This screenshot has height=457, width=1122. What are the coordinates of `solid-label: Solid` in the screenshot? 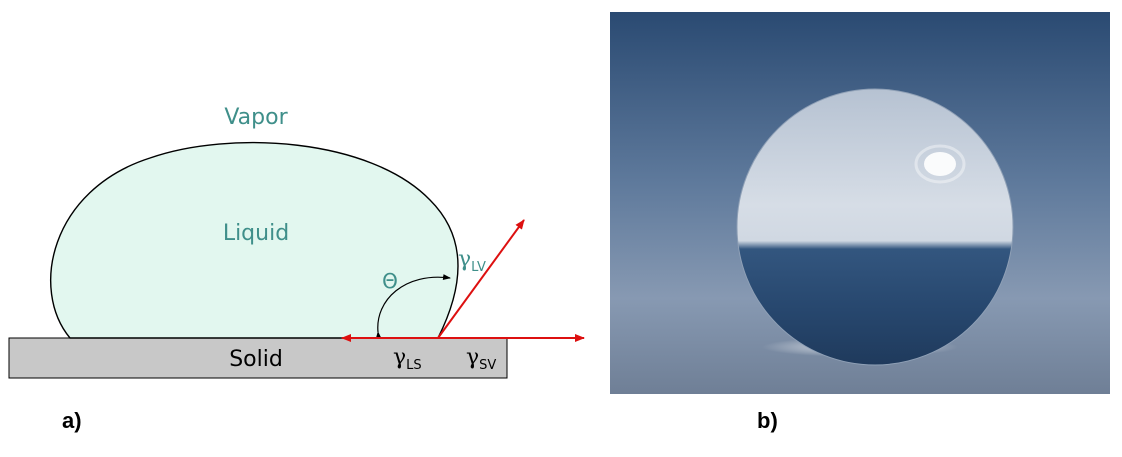 It's located at (256, 359).